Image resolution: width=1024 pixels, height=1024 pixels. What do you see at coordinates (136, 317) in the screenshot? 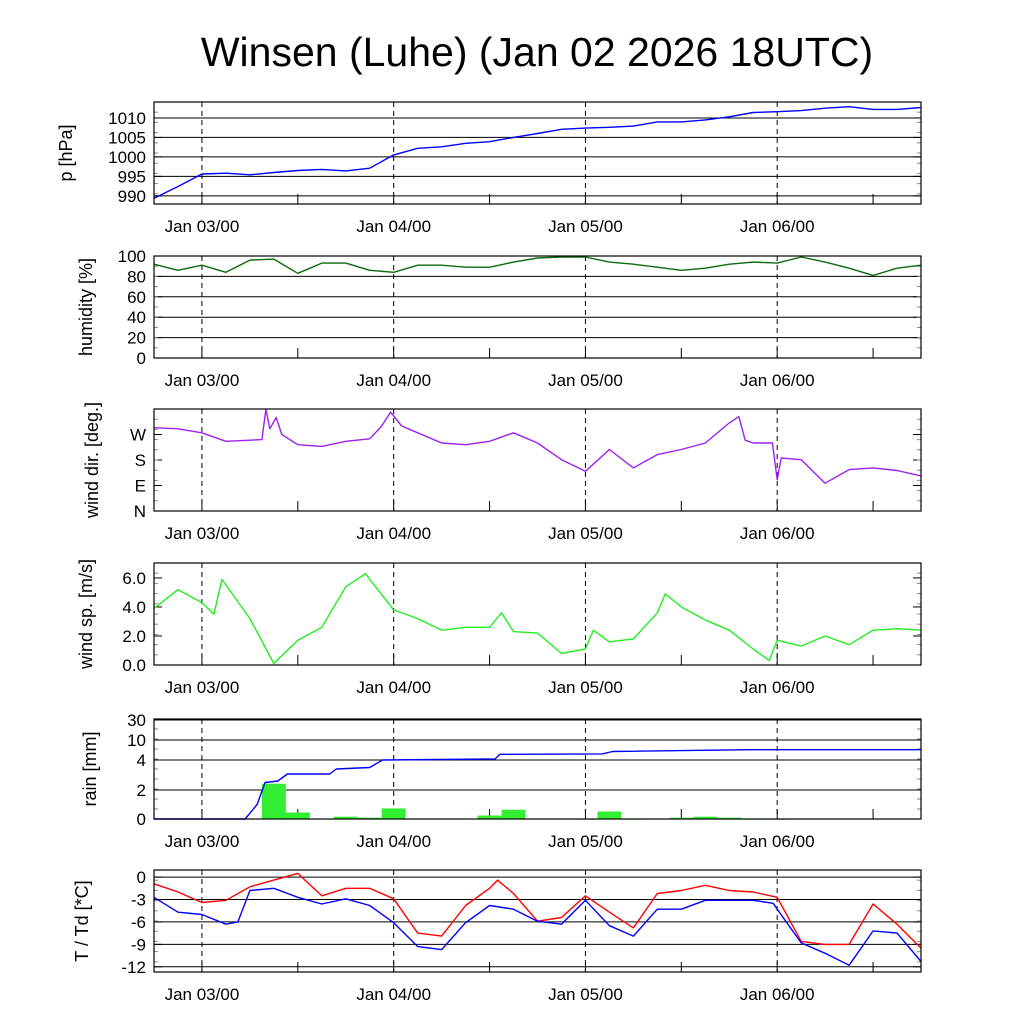
I see `y-tick-label: 40` at bounding box center [136, 317].